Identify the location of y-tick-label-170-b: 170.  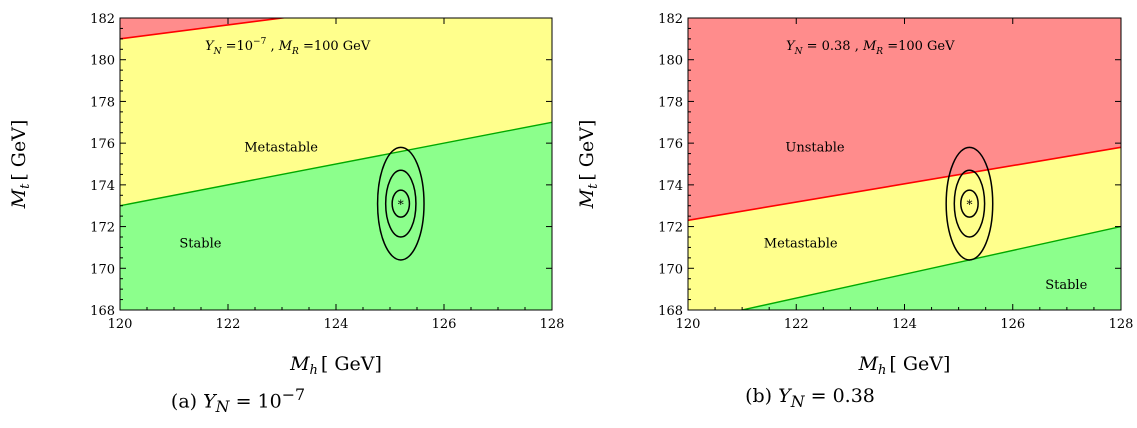
(670, 269).